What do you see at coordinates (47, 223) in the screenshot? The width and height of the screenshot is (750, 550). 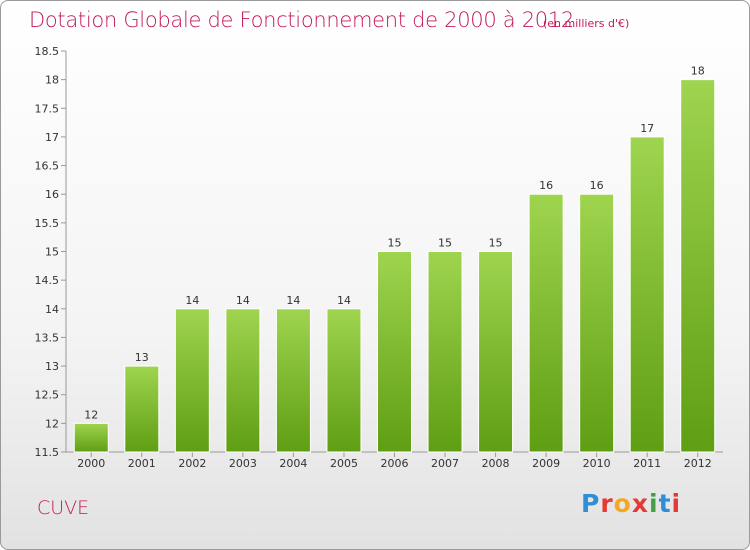 I see `y-tick-label: 15.5` at bounding box center [47, 223].